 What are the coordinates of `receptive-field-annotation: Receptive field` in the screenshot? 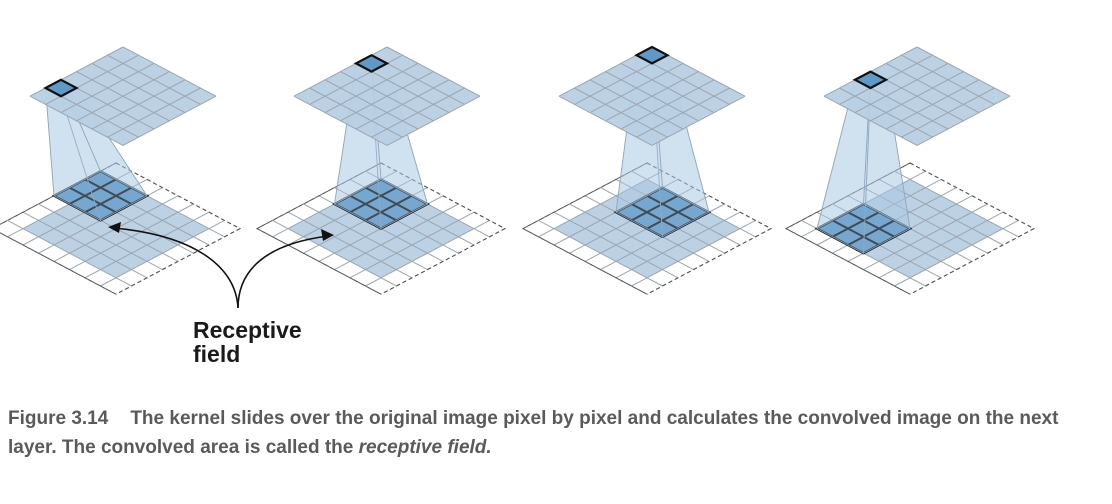 It's located at (221, 294).